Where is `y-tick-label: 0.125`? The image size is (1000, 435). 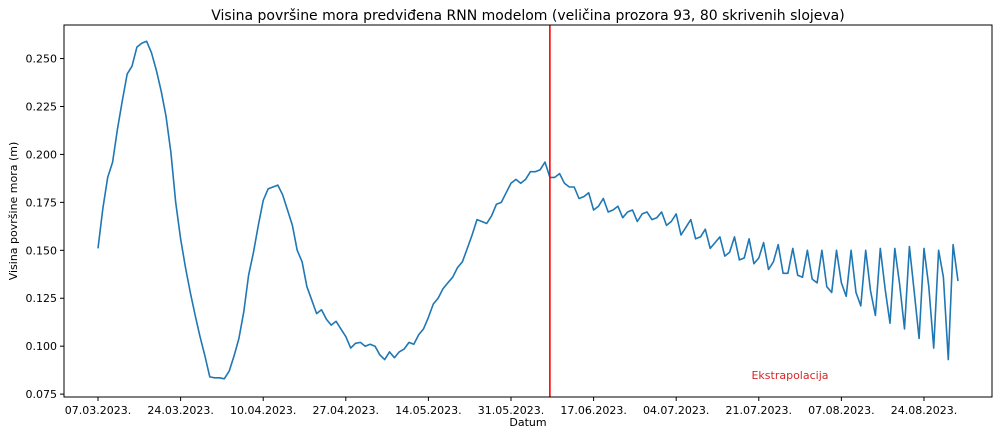
y-tick-label: 0.125 is located at coordinates (42, 298).